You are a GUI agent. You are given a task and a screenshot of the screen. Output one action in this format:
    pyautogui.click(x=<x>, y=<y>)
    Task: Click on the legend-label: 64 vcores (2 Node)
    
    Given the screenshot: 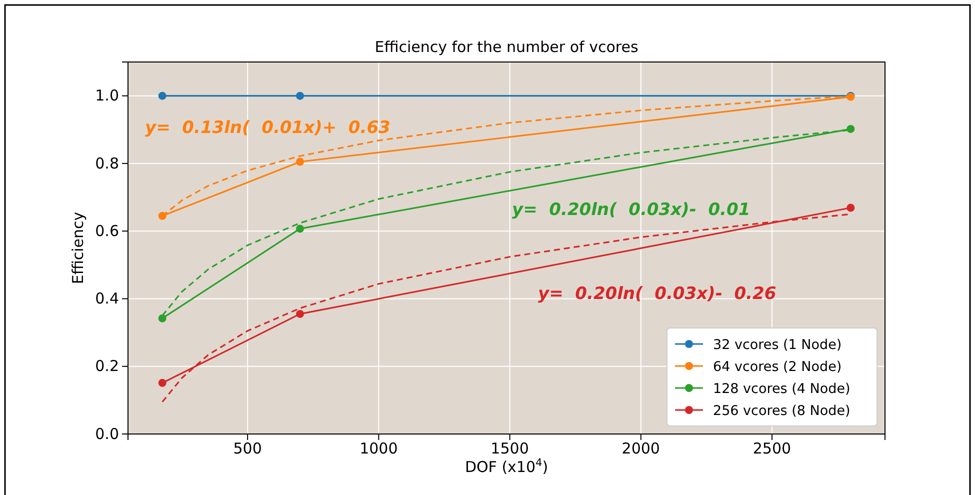 What is the action you would take?
    pyautogui.click(x=777, y=367)
    